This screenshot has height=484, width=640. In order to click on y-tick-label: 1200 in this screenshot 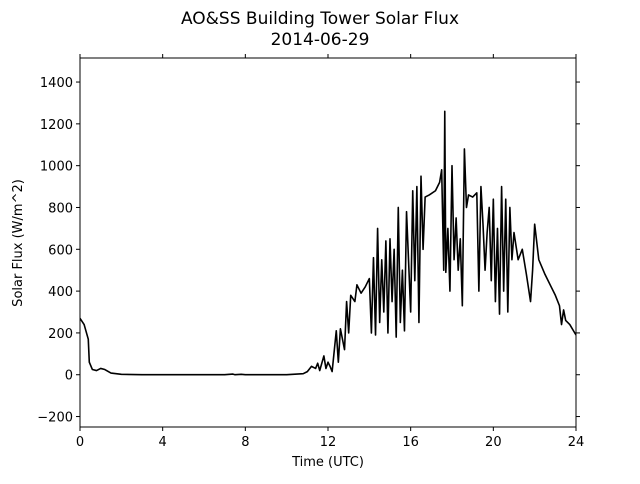, I will do `click(56, 125)`.